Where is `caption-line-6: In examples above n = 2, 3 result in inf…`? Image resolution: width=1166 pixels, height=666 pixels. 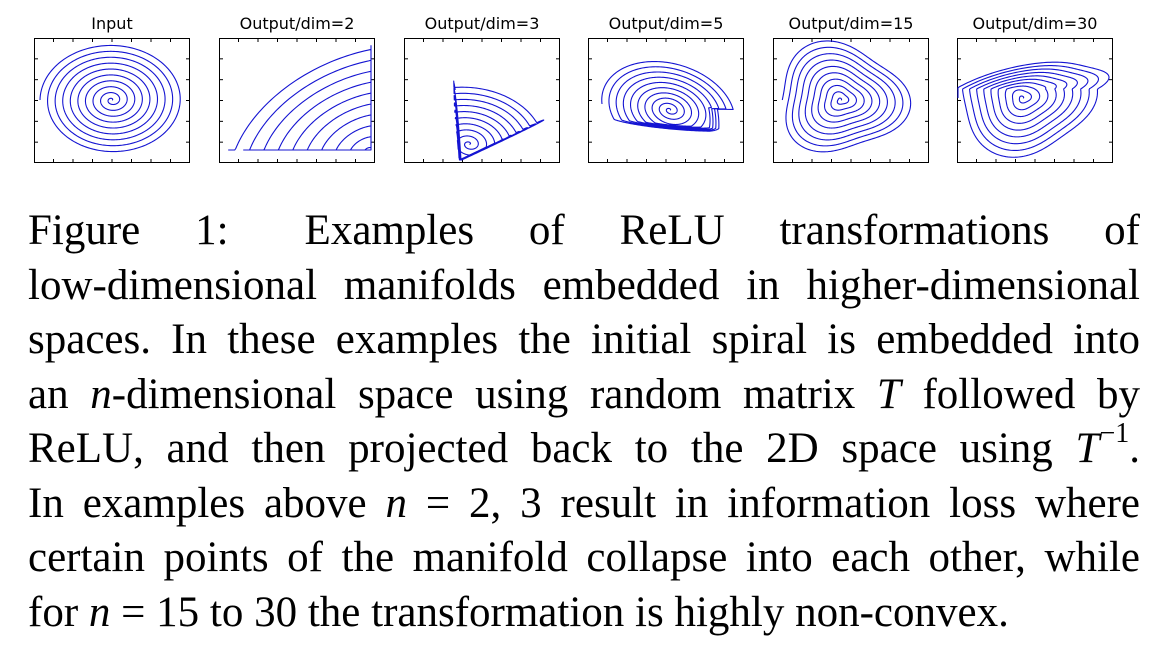 caption-line-6: In examples above n = 2, 3 result in inf… is located at coordinates (584, 504).